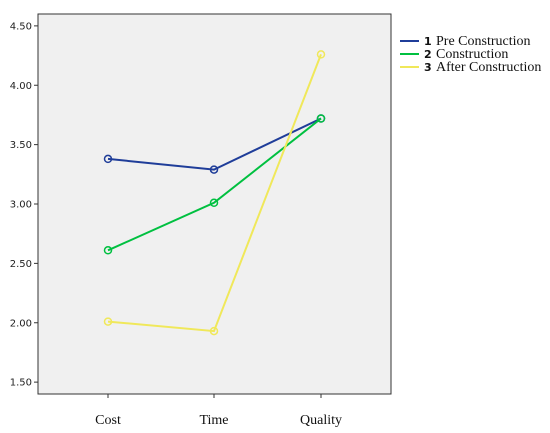 Image resolution: width=550 pixels, height=433 pixels. Describe the element at coordinates (213, 420) in the screenshot. I see `x-tick-label: Time` at that location.